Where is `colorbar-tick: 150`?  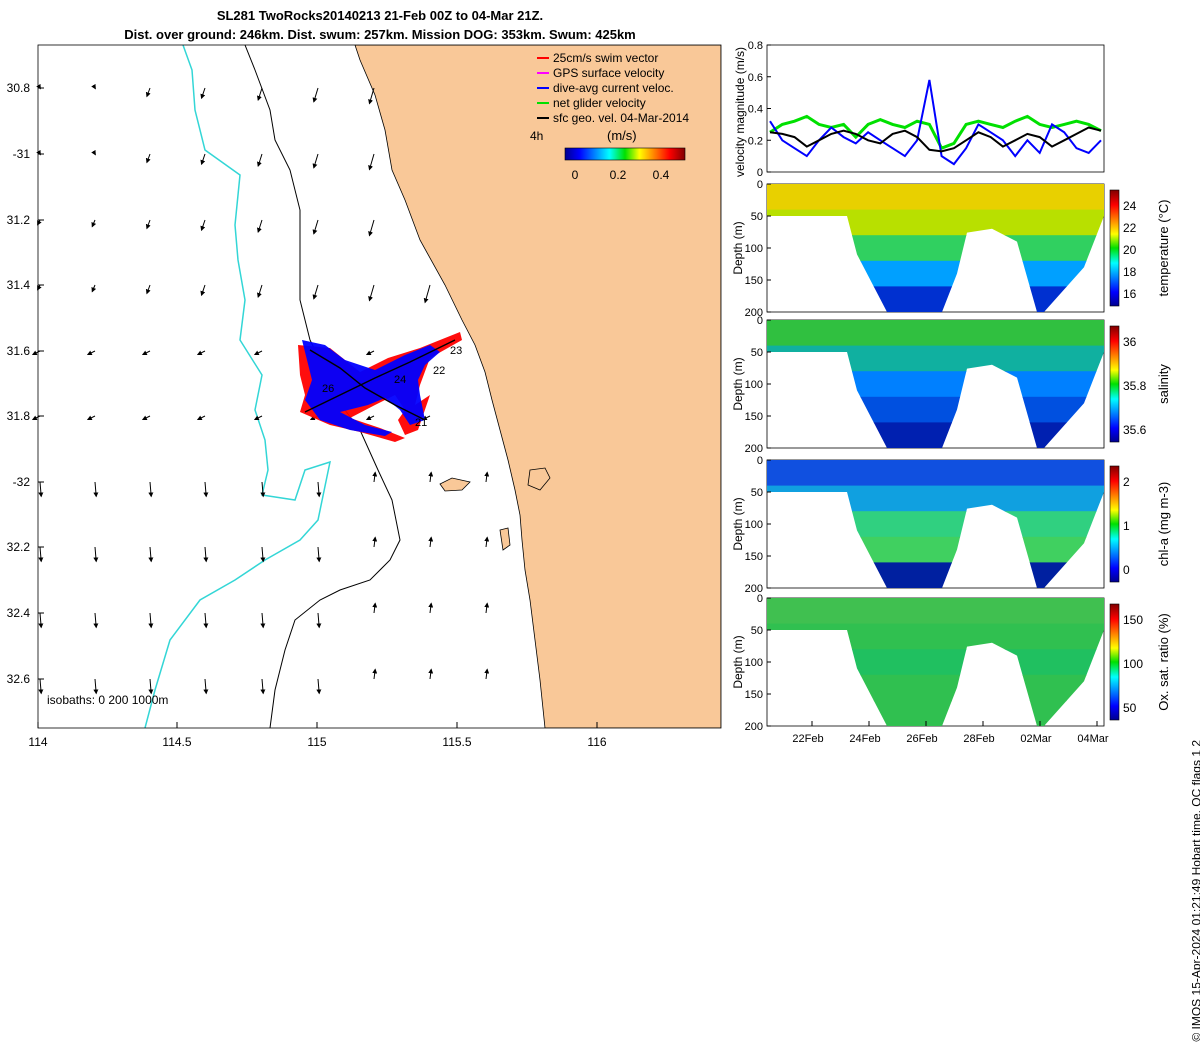
colorbar-tick: 150 is located at coordinates (1133, 620).